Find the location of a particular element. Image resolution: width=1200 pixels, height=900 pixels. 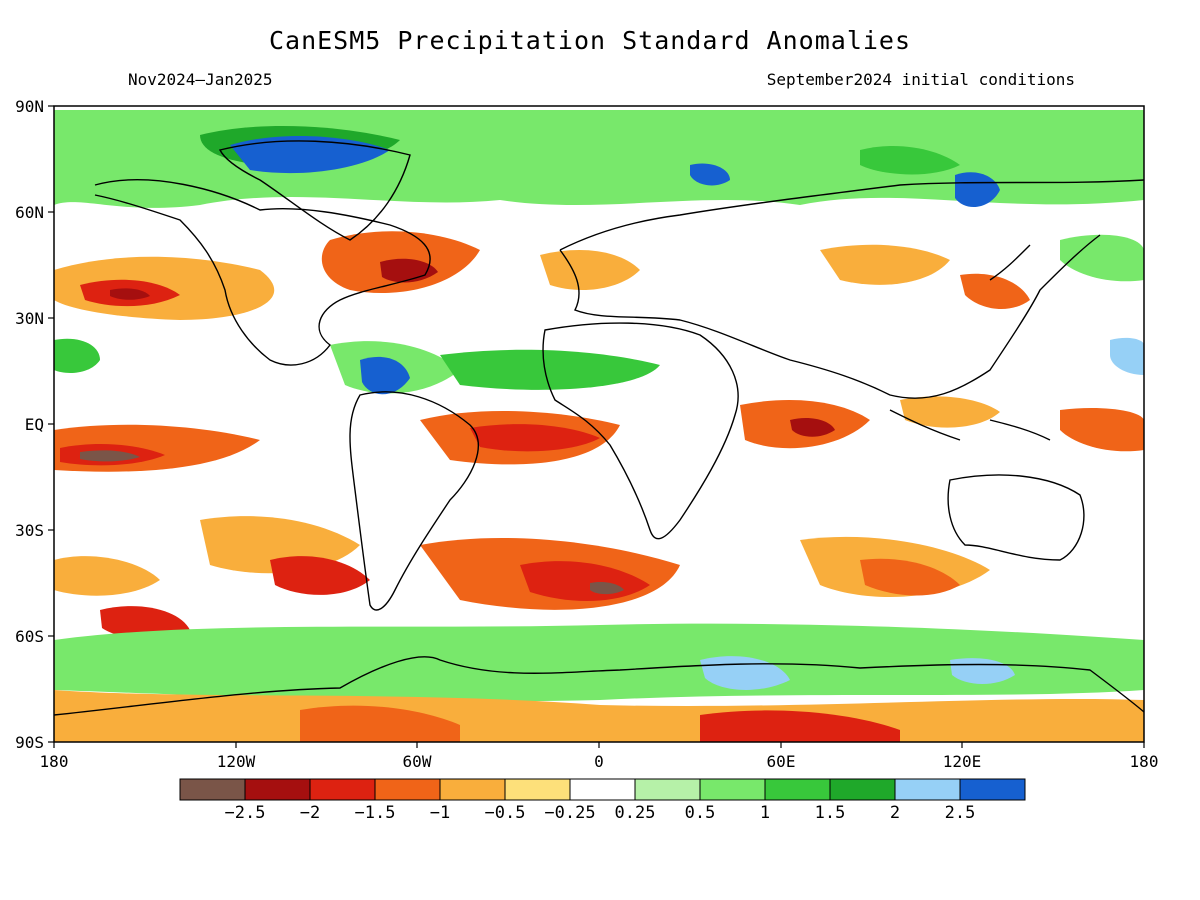

lon-tick-label: 60E is located at coordinates (781, 761).